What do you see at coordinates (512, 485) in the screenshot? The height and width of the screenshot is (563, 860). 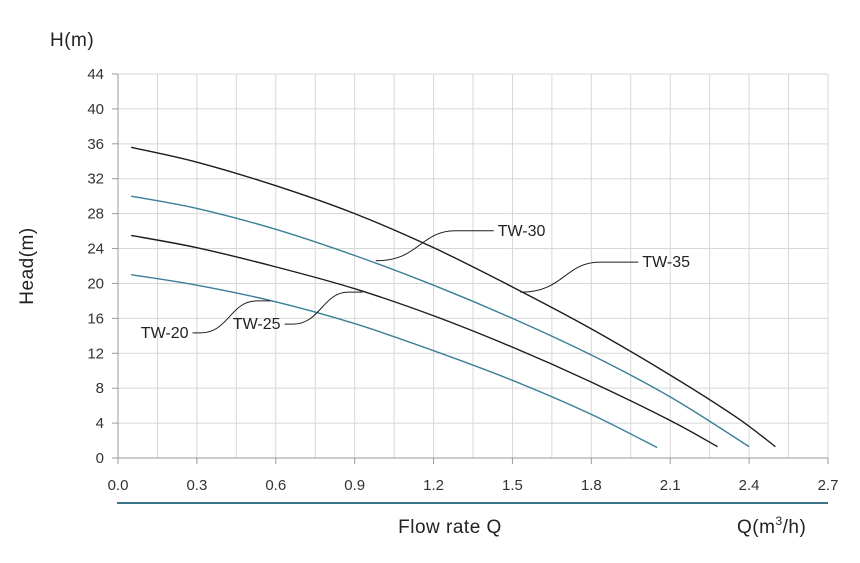 I see `x-tick-label: 1.5` at bounding box center [512, 485].